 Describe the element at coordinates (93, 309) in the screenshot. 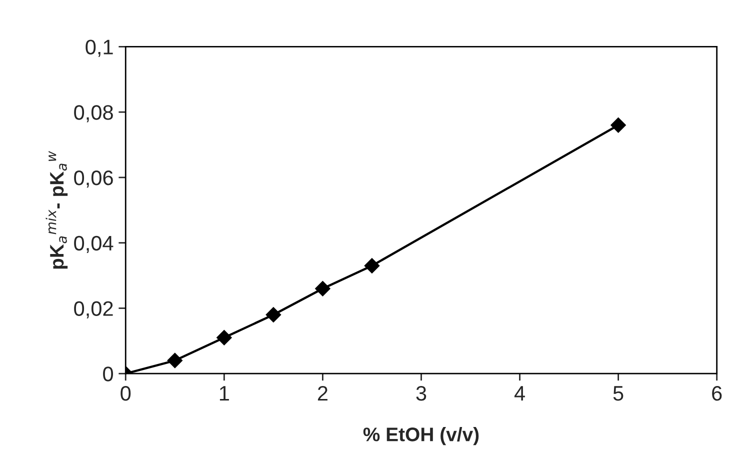

I see `y-tick-label: 0,02` at that location.